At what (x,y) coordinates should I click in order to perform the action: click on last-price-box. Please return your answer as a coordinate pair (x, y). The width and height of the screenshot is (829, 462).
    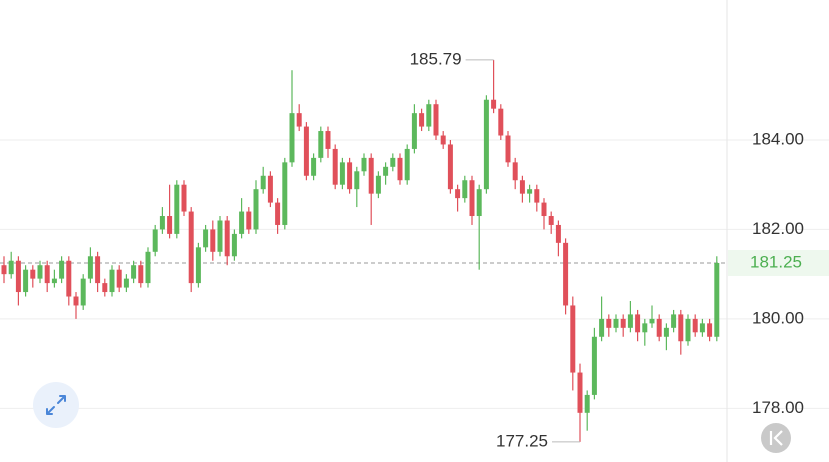
    Looking at the image, I should click on (778, 262).